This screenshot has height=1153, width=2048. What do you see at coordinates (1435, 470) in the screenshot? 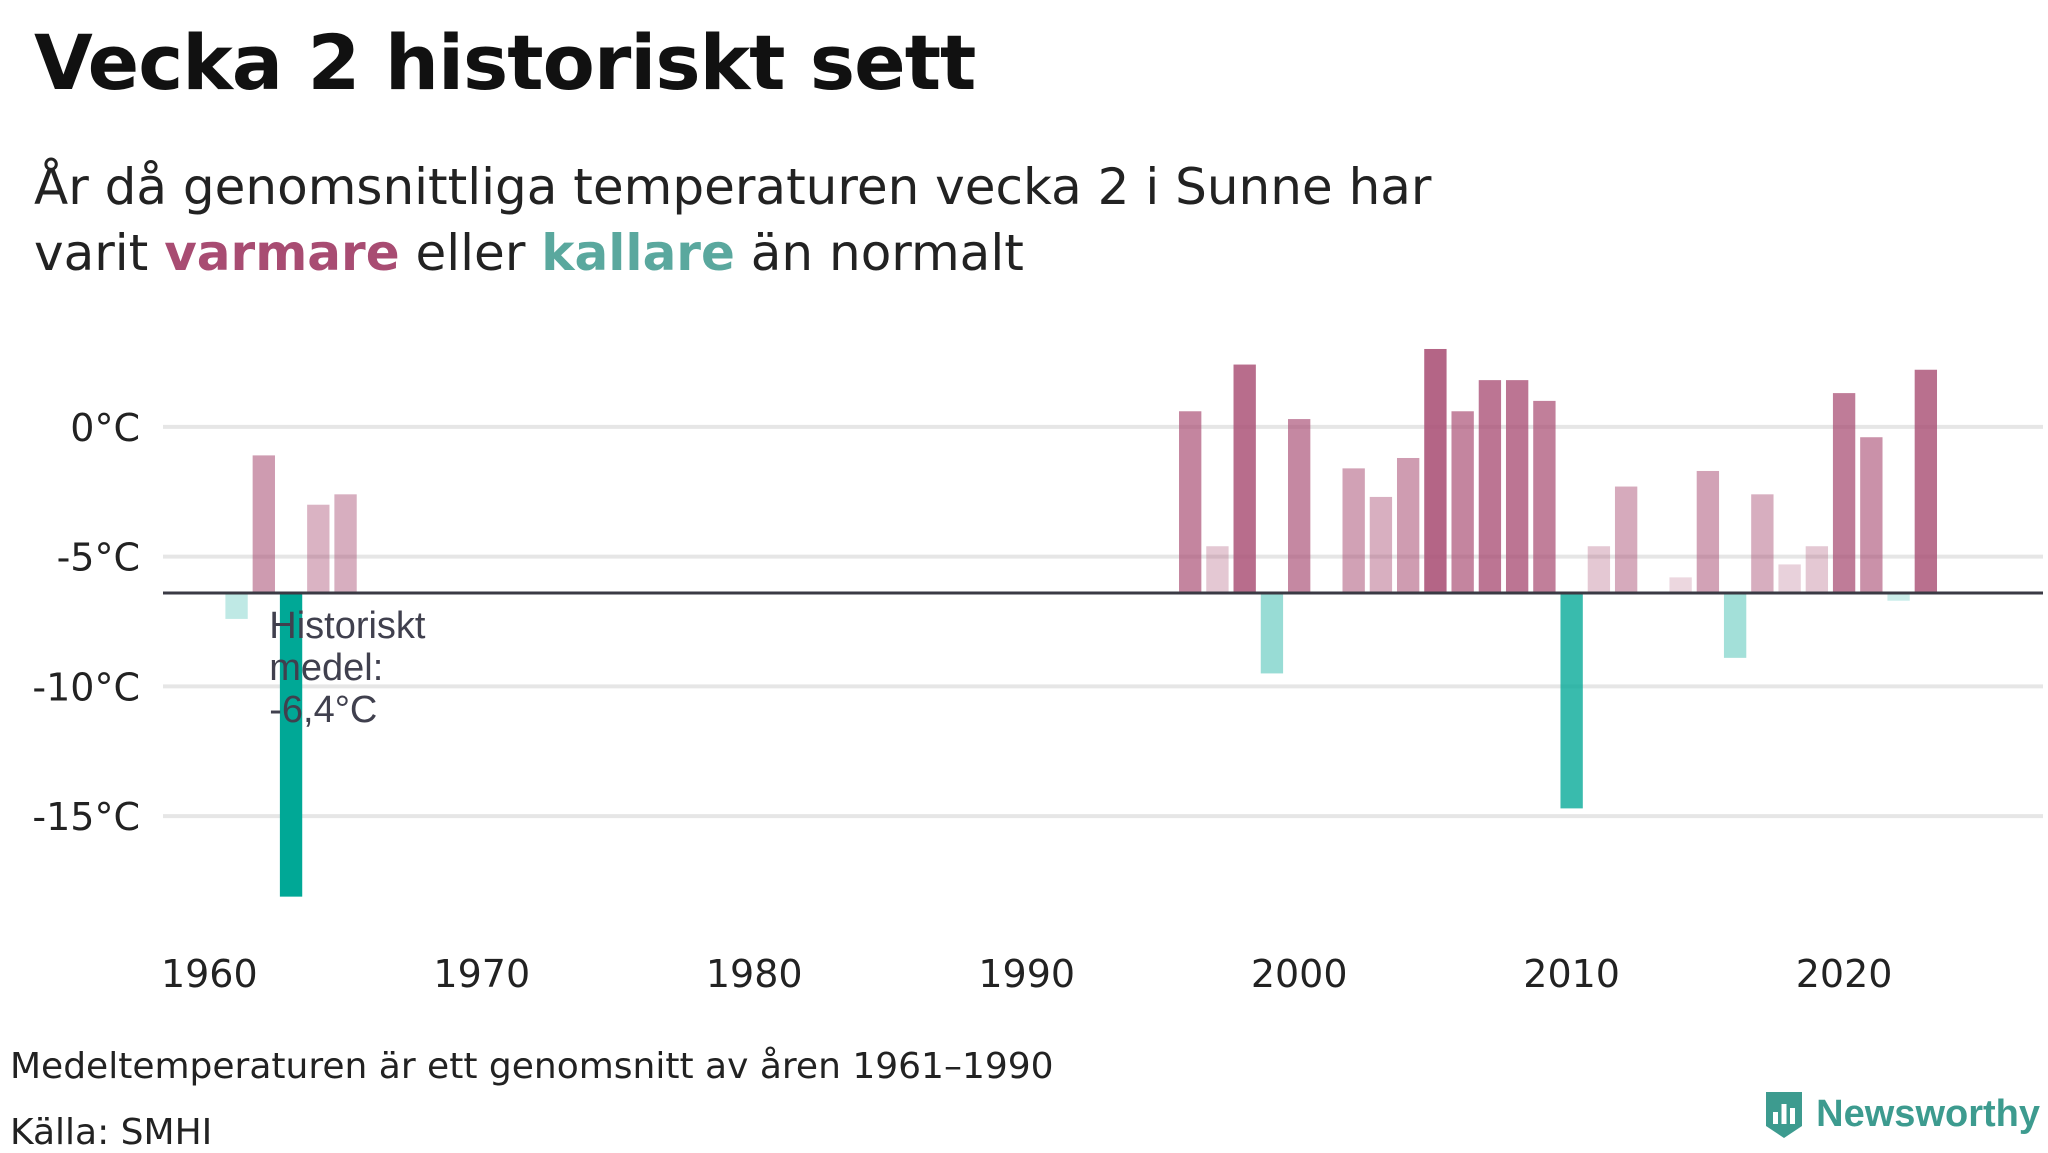
I see `bar-2005` at bounding box center [1435, 470].